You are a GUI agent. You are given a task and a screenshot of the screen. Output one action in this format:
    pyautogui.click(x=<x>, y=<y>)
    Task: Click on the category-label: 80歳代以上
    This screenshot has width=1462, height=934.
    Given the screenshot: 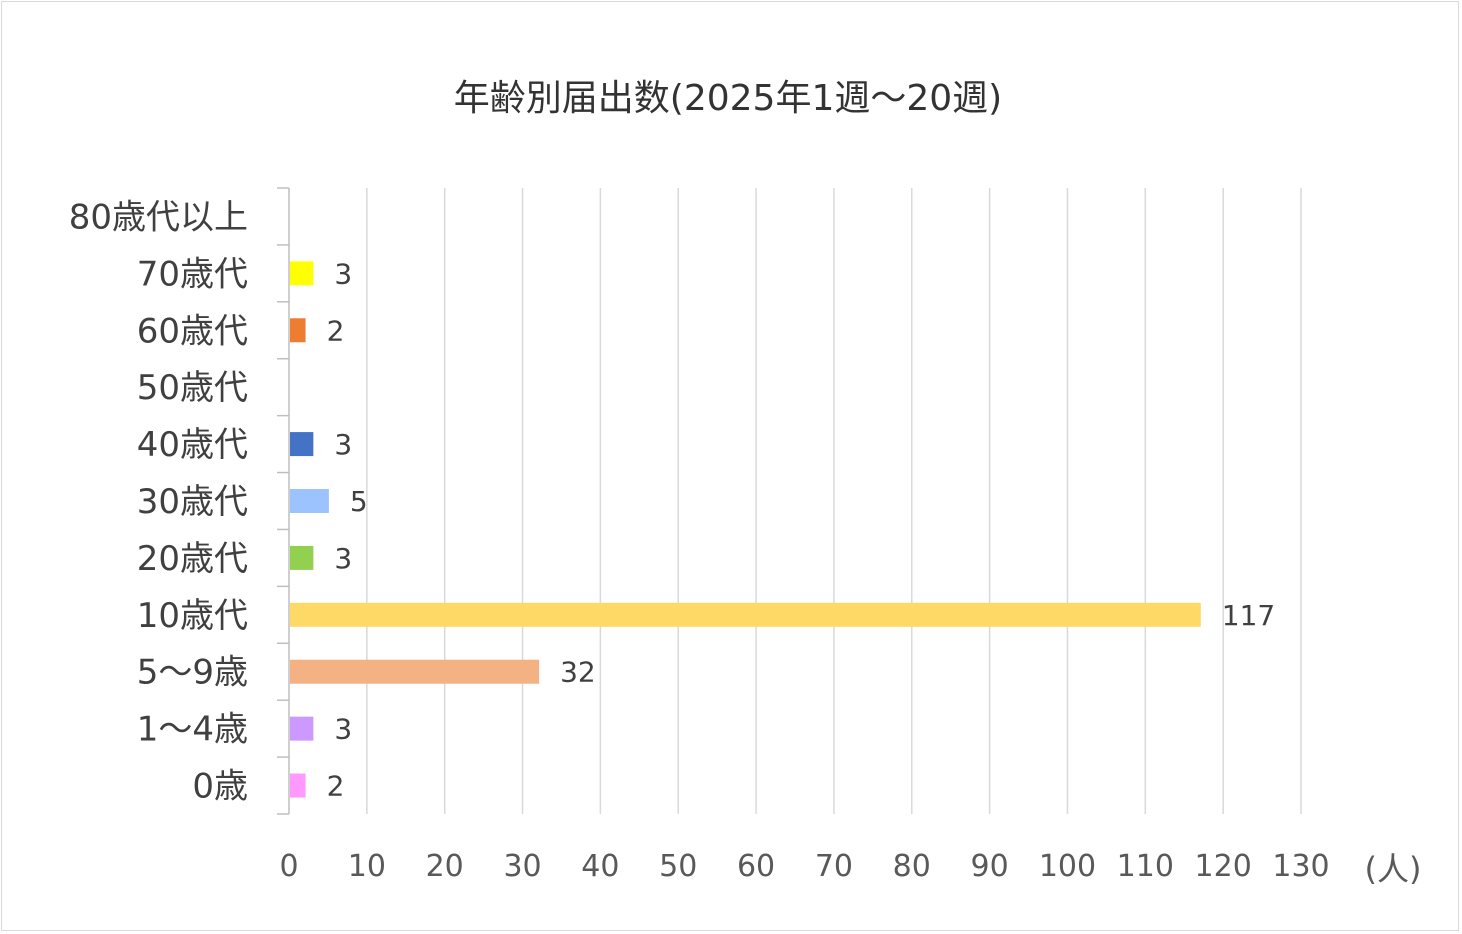 What is the action you would take?
    pyautogui.click(x=158, y=217)
    